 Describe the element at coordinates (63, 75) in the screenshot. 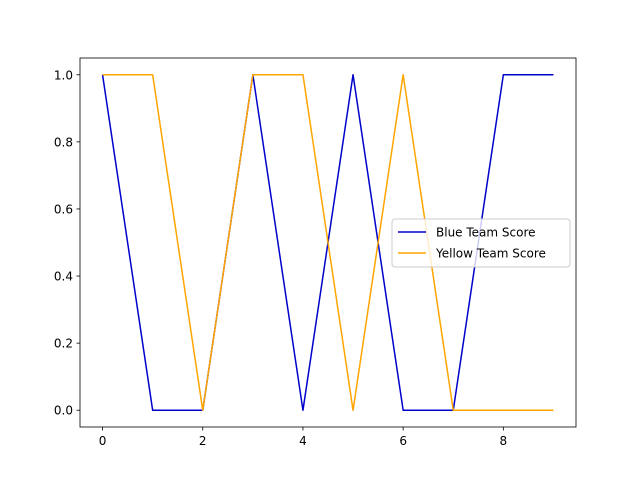

I see `y-tick-label: 1.0` at that location.